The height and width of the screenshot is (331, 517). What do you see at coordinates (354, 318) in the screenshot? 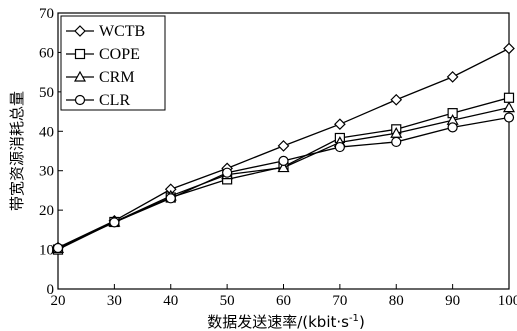
I see `x-axis-label-superscript: -1` at bounding box center [354, 318].